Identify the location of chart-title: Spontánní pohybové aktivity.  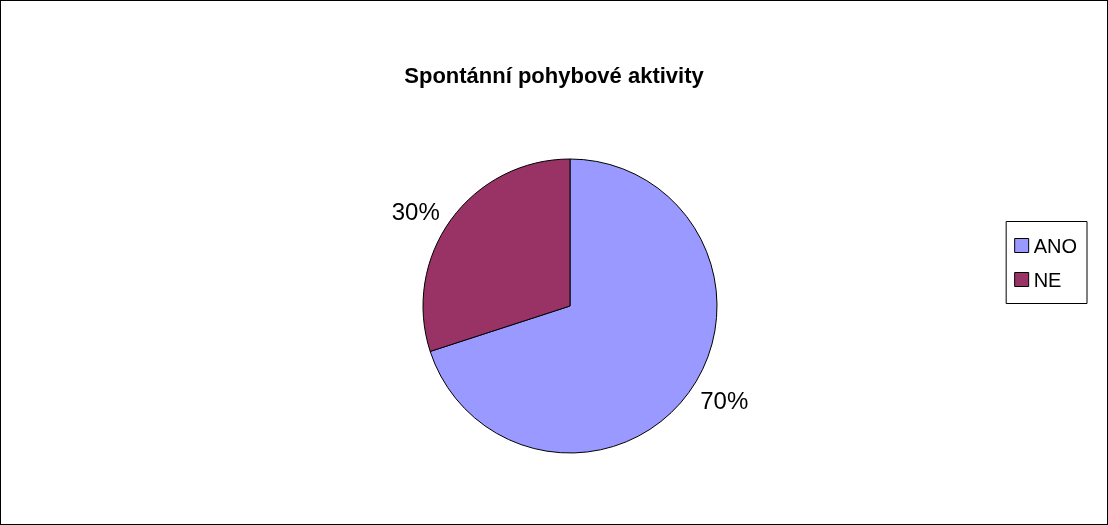
(554, 75).